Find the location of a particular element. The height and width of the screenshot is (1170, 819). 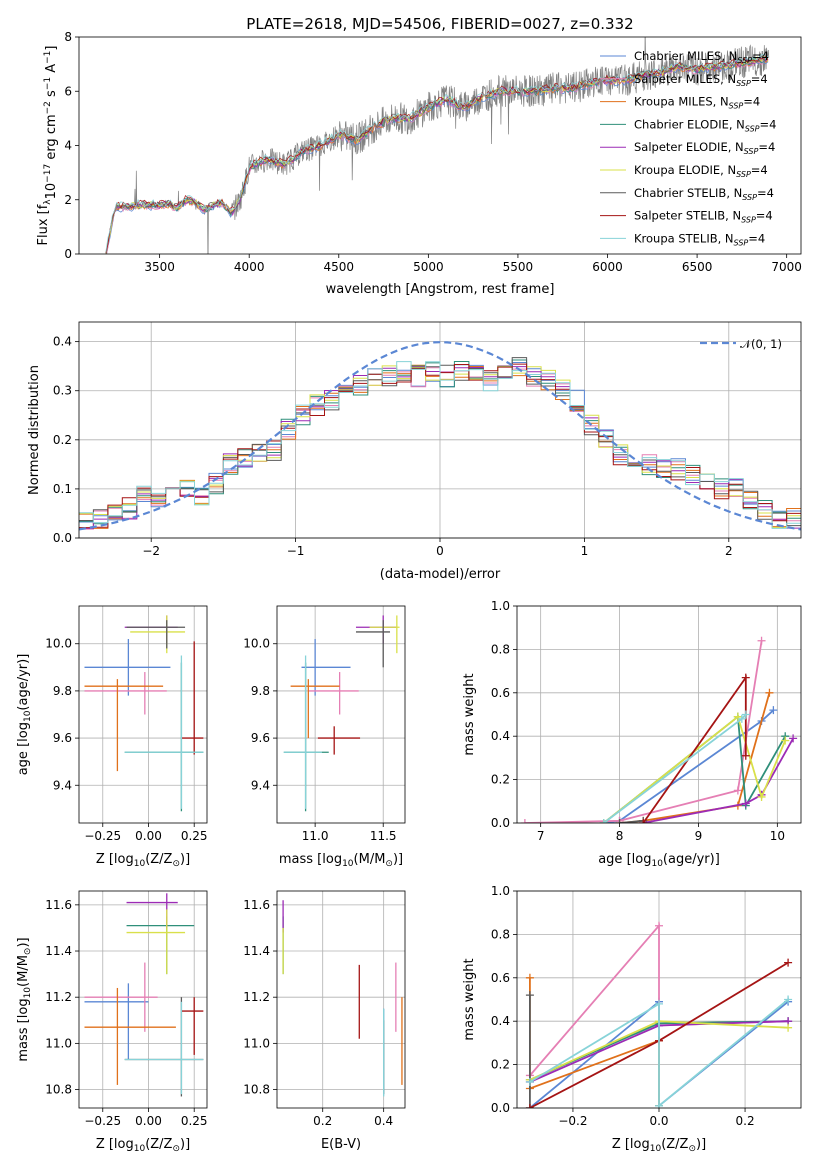

axes: −0.2 0.0 0.2 0.0 0.2 0.4 0.6 0.8 1.0 is located at coordinates (646, 1006).